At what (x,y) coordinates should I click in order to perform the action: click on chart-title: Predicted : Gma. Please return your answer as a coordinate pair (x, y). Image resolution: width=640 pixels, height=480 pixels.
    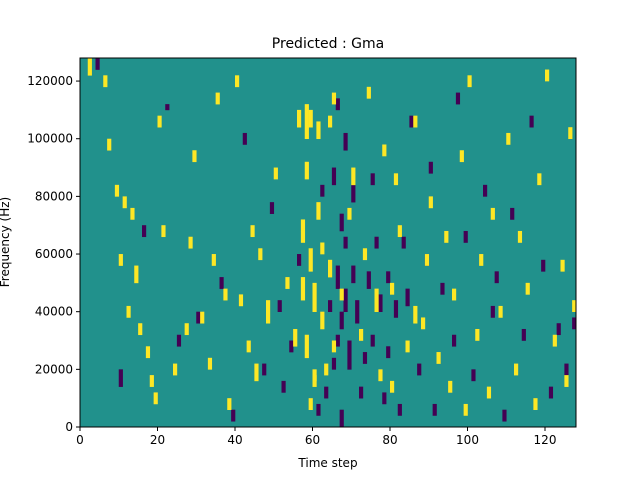
    Looking at the image, I should click on (328, 44).